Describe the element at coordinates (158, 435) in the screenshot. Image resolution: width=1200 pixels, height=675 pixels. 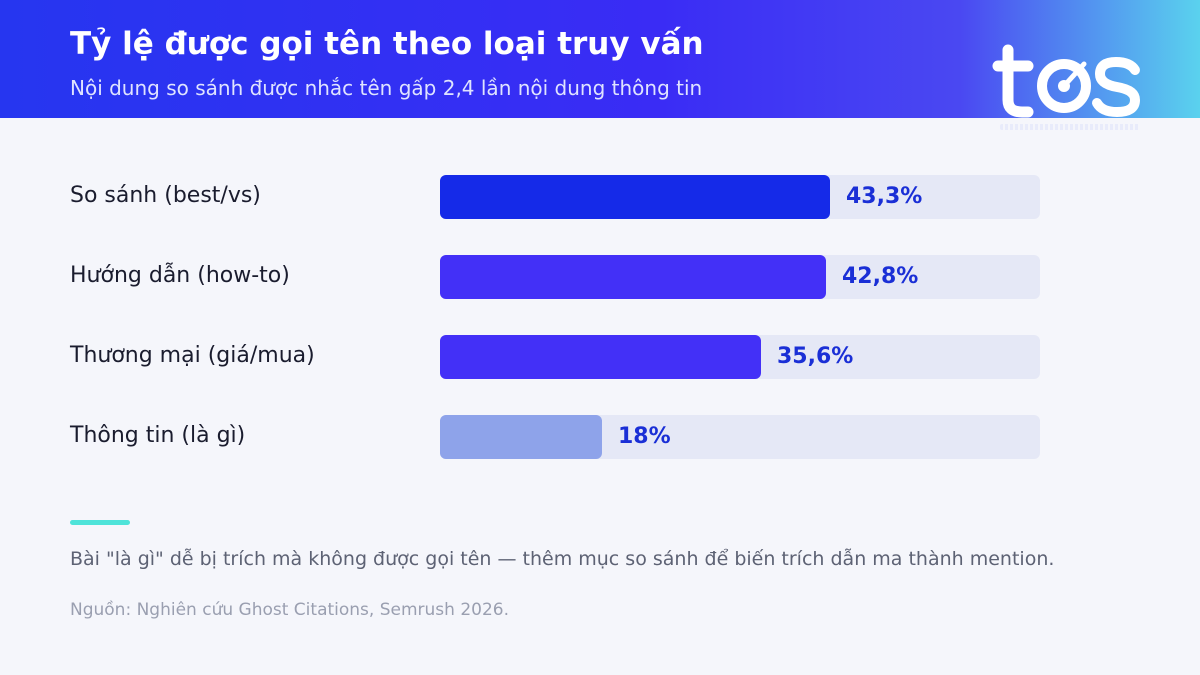
I see `category-label: Thông tin (là gì)` at that location.